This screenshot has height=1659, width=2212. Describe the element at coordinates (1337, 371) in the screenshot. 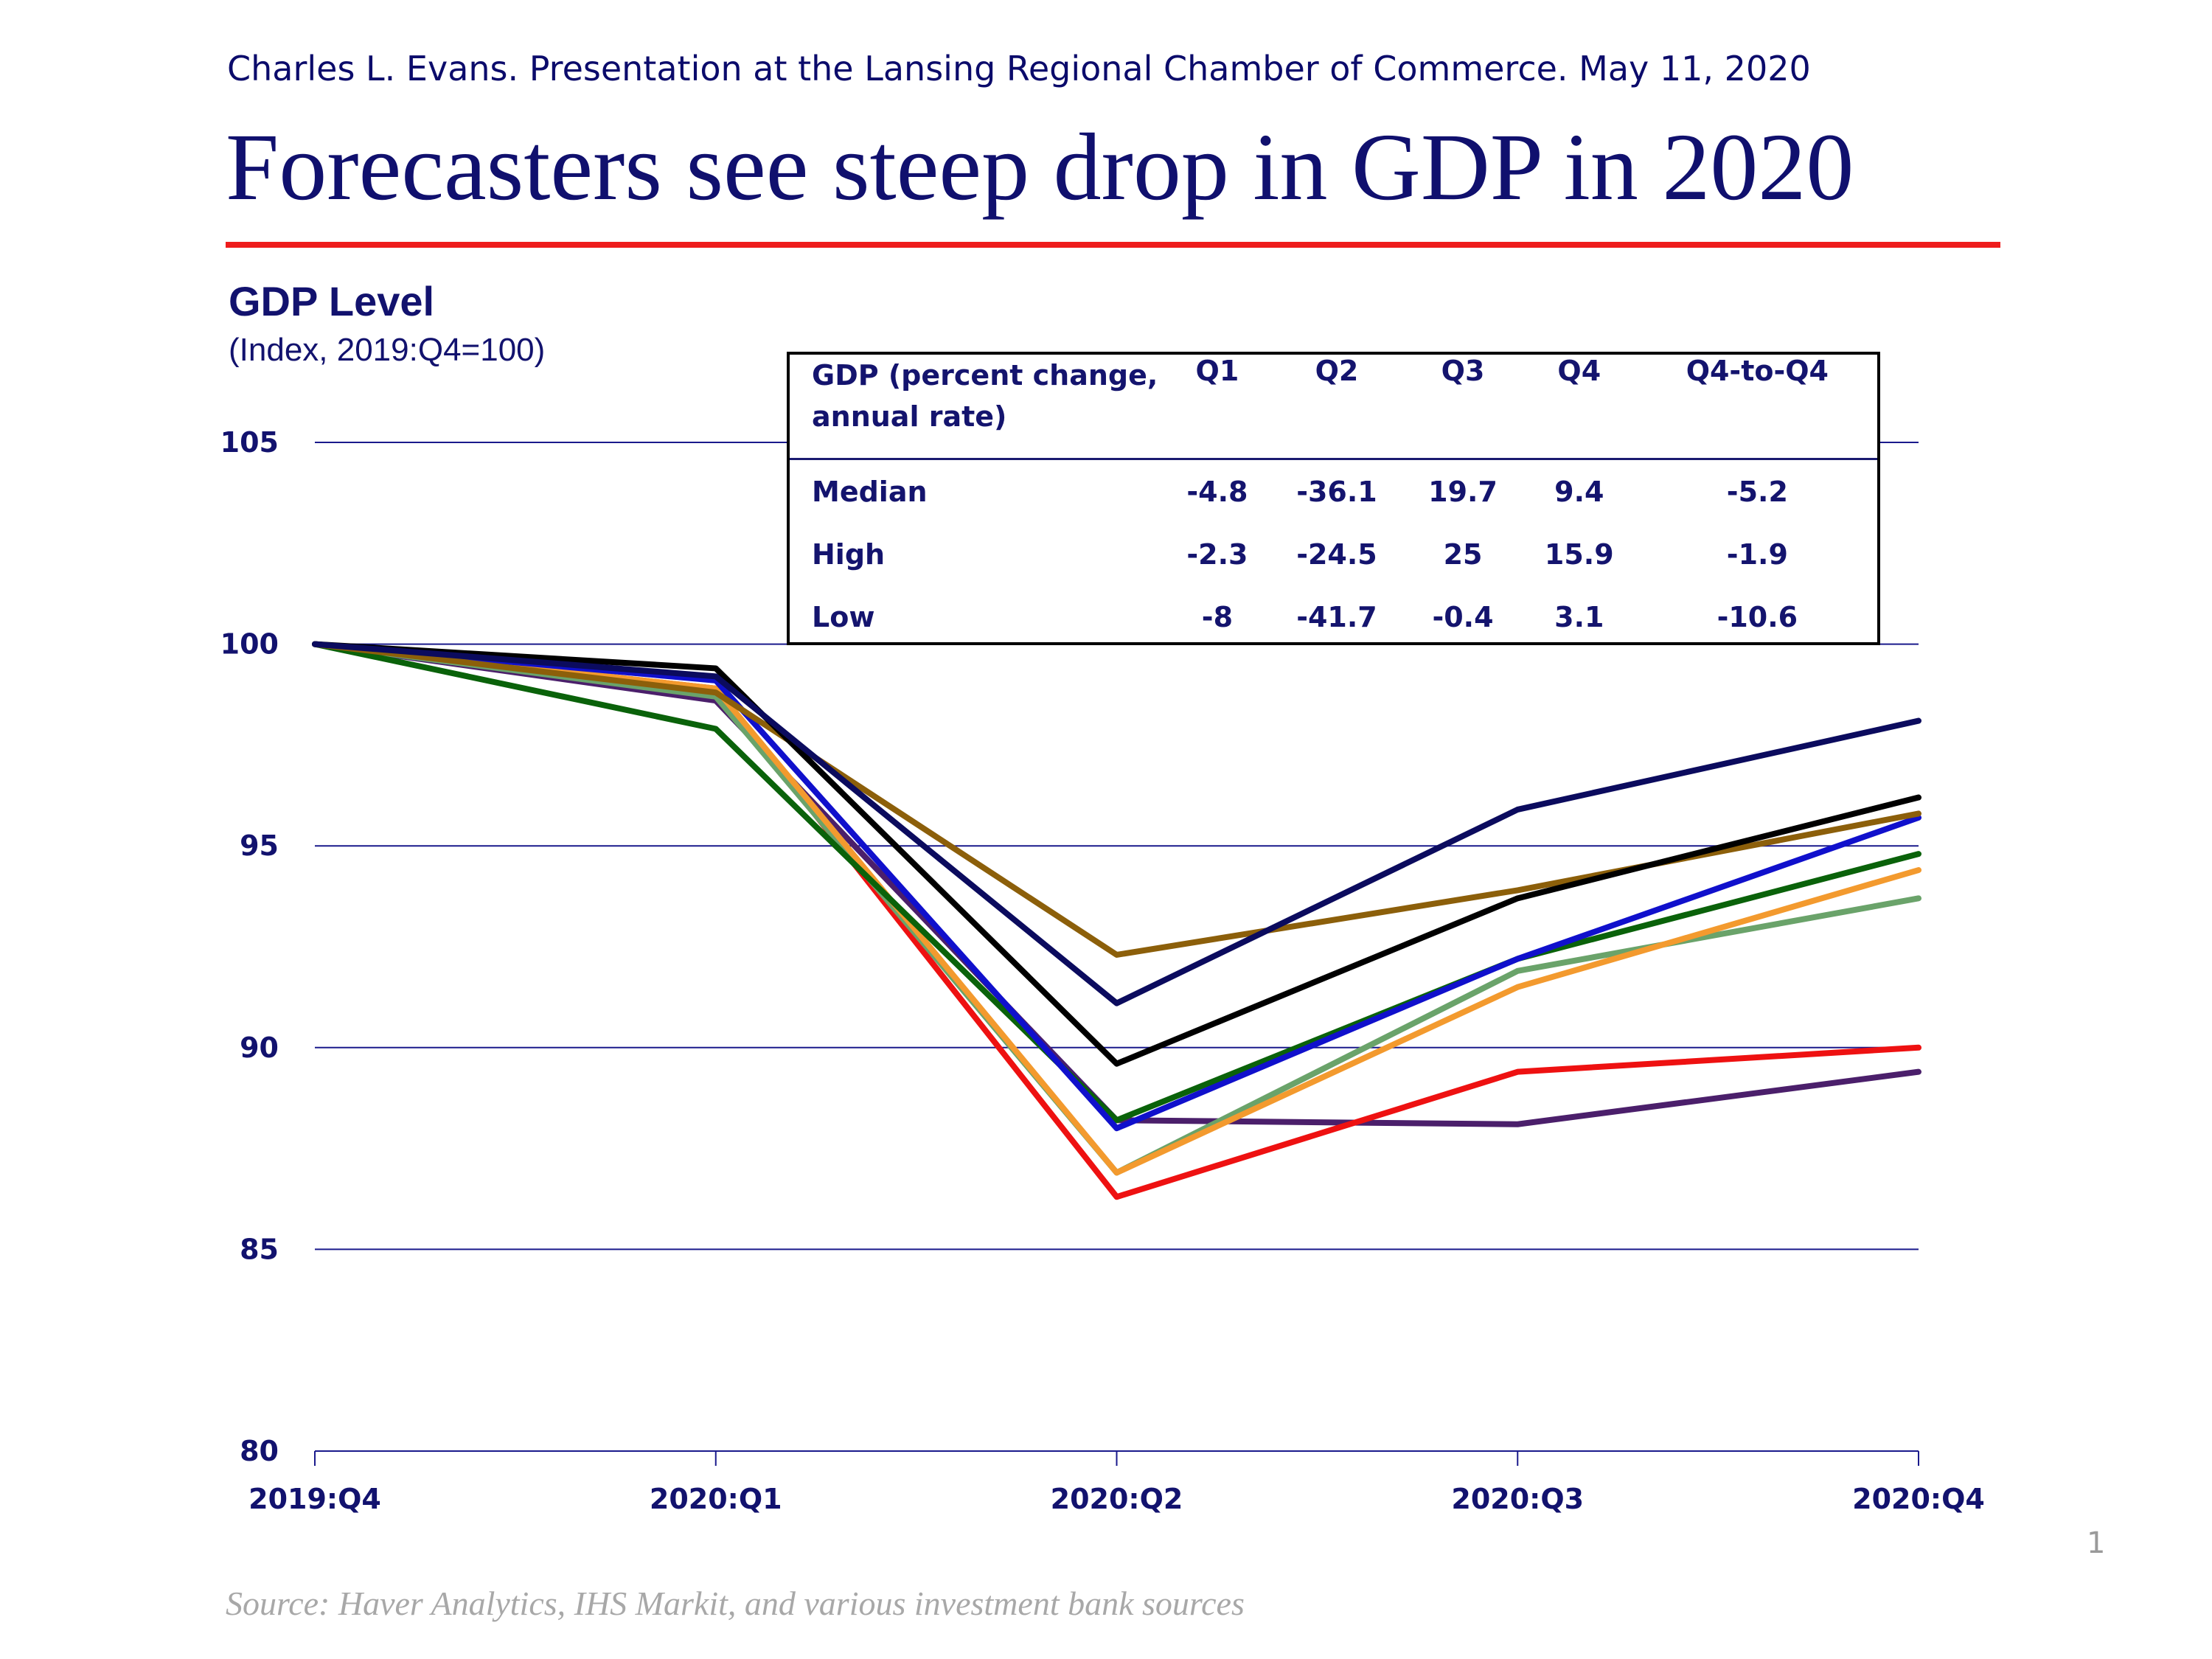

I see `table-col-header: Q2` at that location.